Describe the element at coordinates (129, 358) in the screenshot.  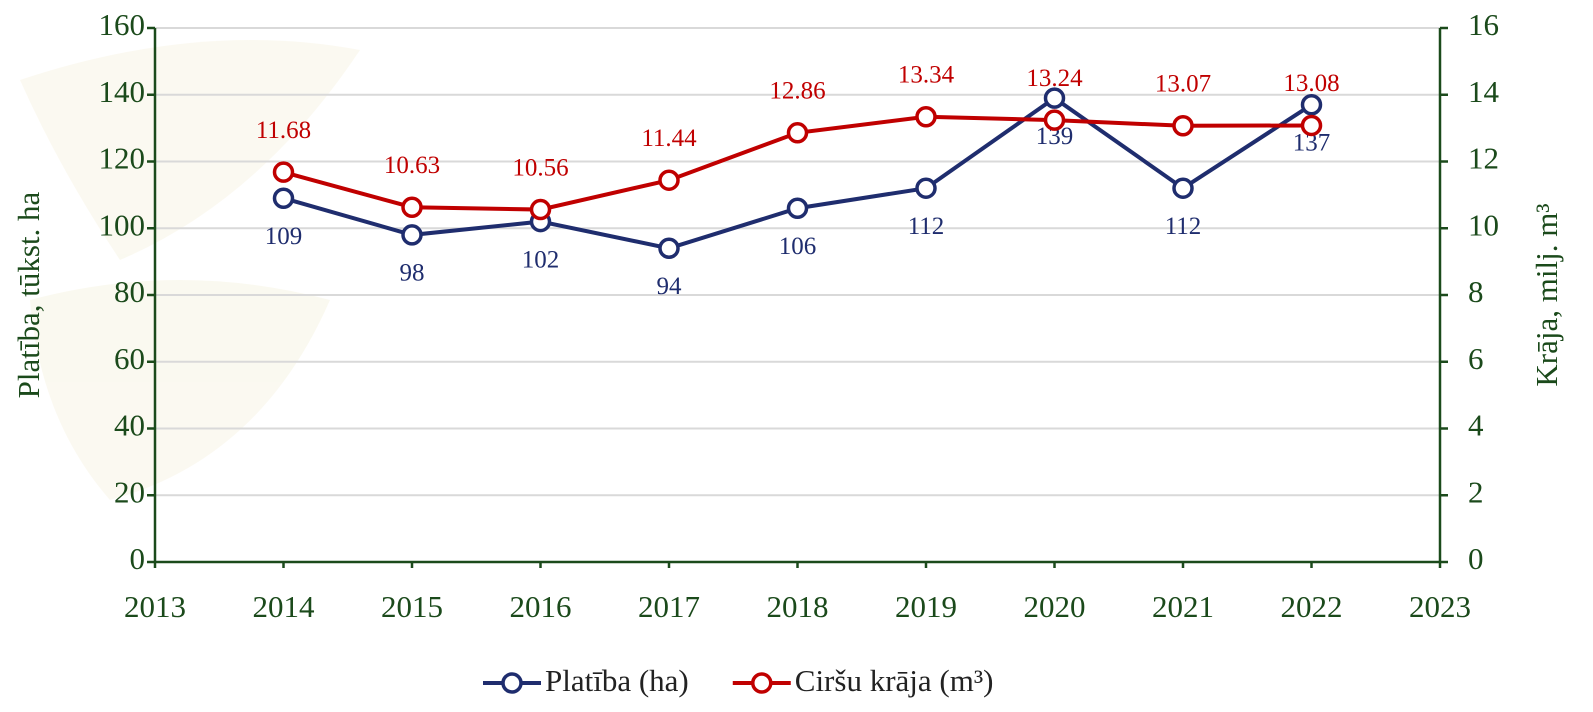
I see `y-tick-label: 60` at that location.